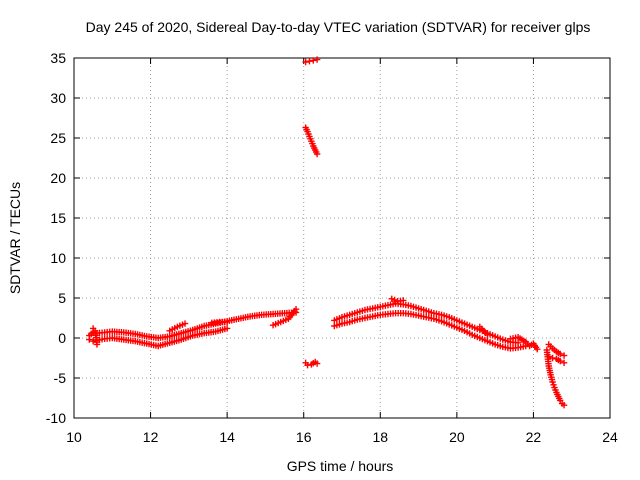  What do you see at coordinates (227, 437) in the screenshot?
I see `x-tick-label: 14` at bounding box center [227, 437].